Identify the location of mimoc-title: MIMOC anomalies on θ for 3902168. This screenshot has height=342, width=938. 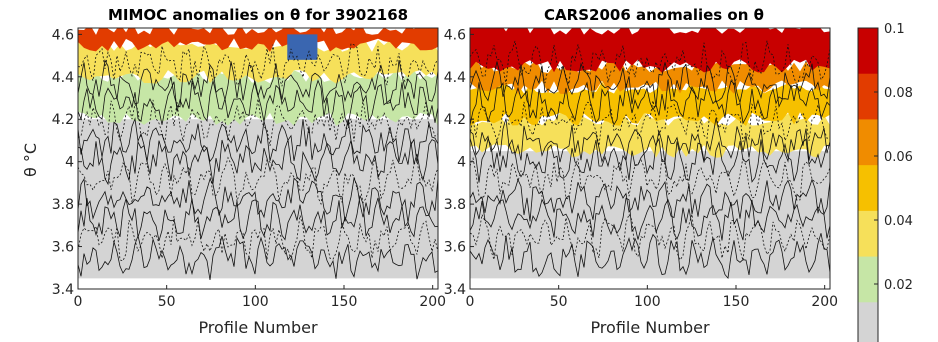
(258, 15).